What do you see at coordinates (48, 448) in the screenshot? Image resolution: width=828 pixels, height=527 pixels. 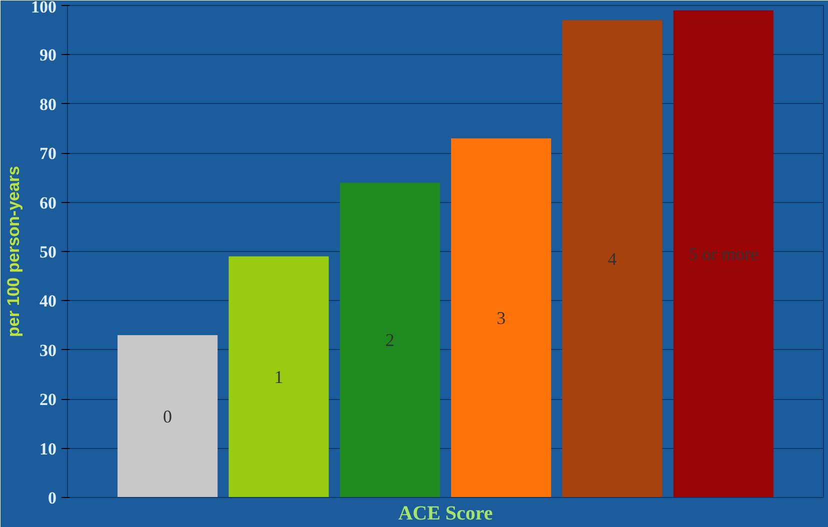 I see `y-tick-label: 10` at bounding box center [48, 448].